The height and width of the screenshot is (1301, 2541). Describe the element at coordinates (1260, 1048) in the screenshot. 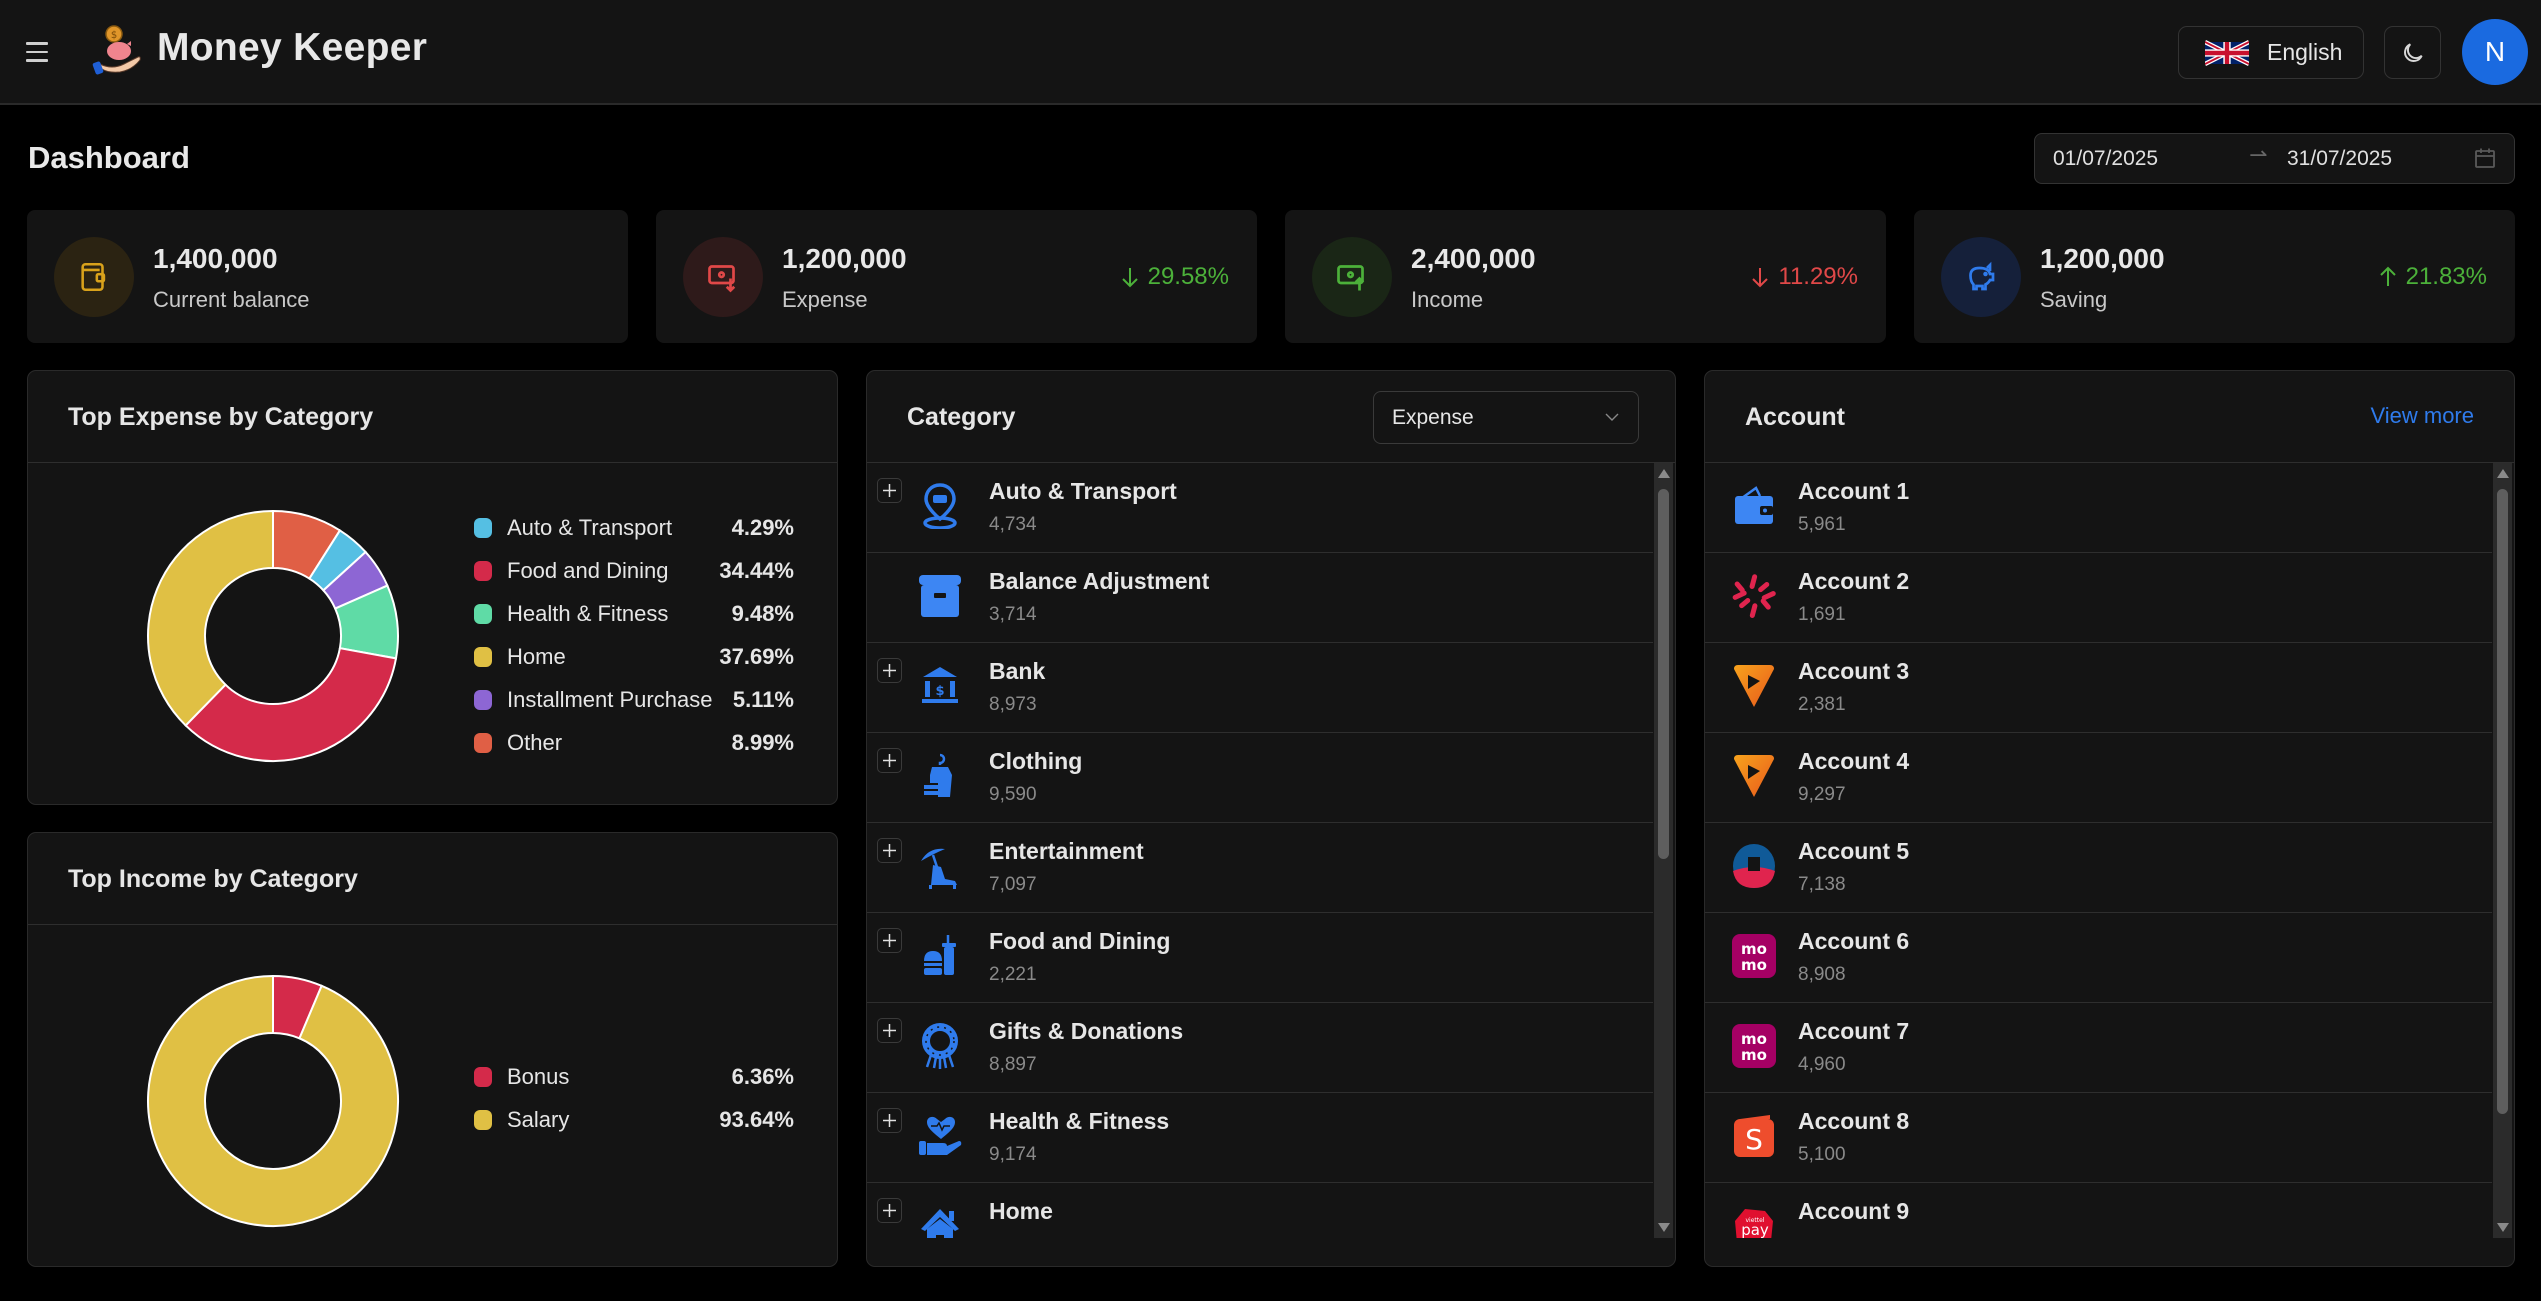

I see `category-list-item: Gifts & Donations 8,897` at that location.